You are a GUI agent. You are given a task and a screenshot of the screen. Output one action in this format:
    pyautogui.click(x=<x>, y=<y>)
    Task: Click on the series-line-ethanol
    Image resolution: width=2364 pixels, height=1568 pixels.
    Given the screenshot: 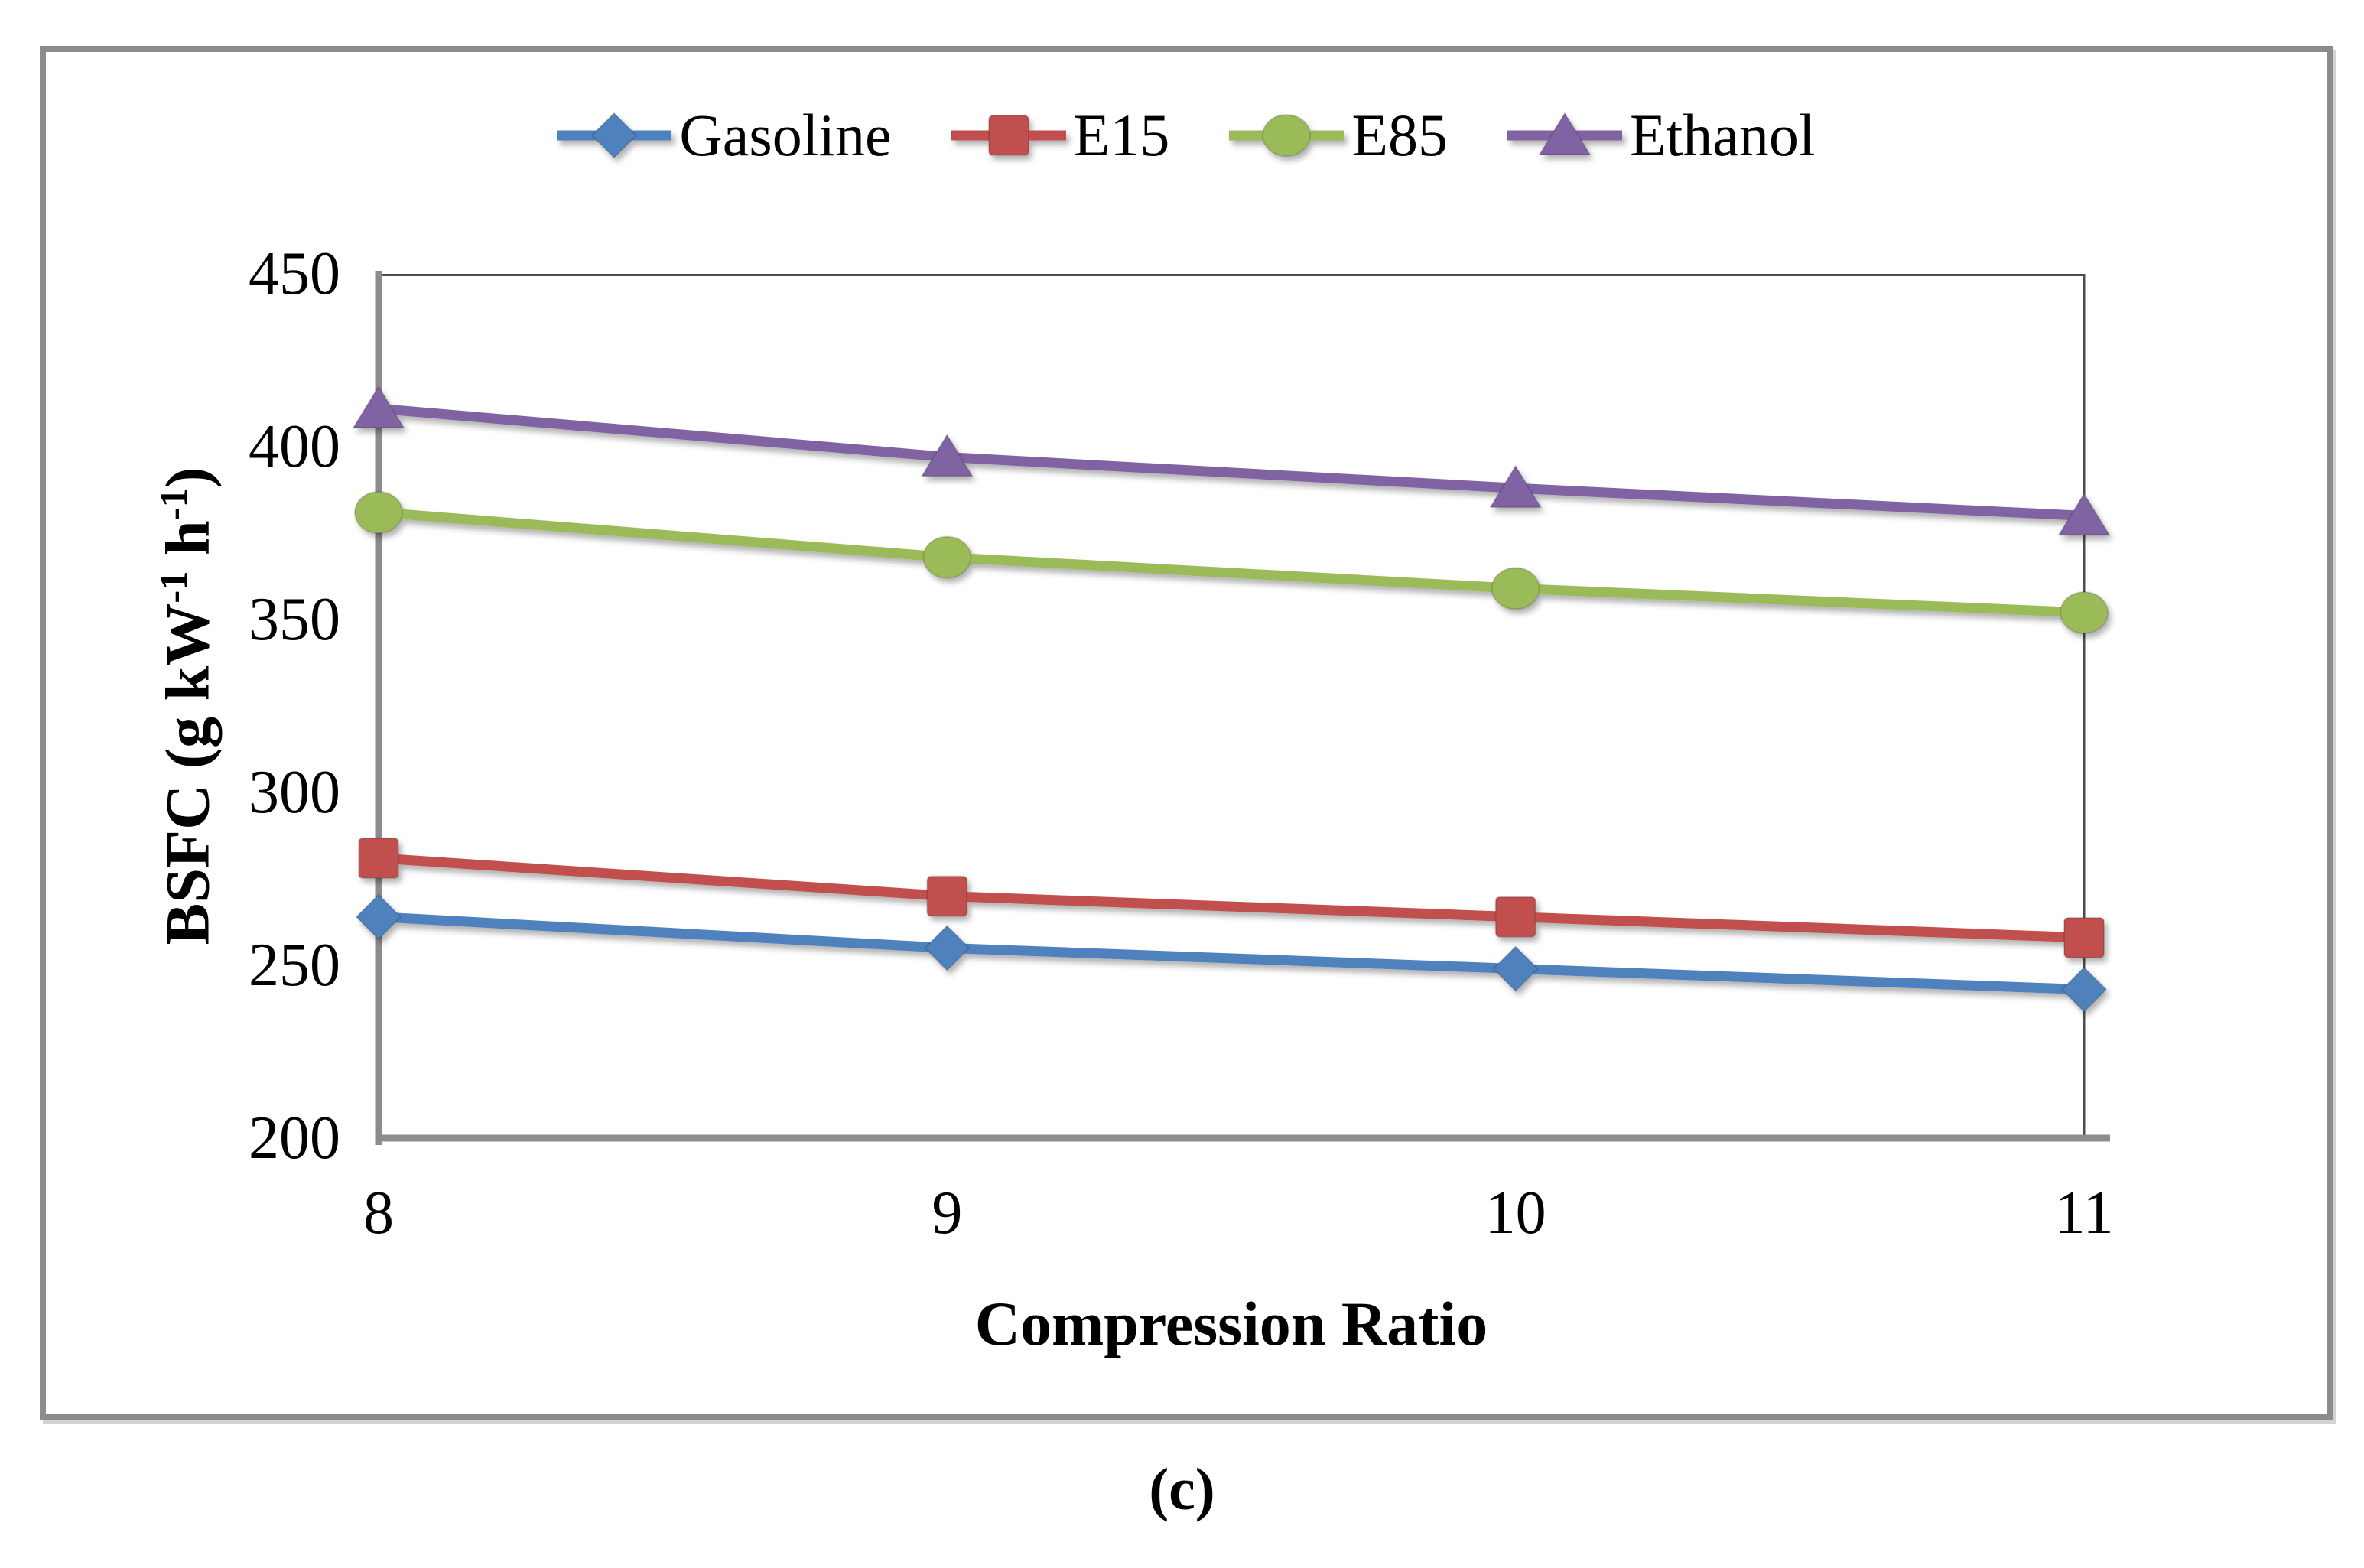 What is the action you would take?
    pyautogui.click(x=1231, y=462)
    